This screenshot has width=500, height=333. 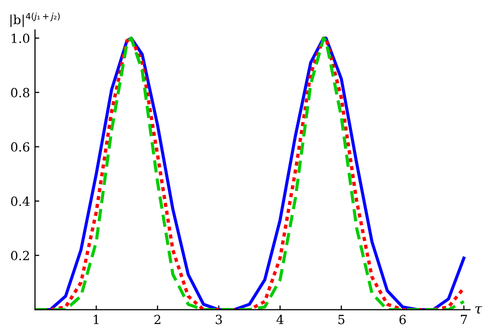 I want to click on x-tick-label: 7, so click(x=463, y=319).